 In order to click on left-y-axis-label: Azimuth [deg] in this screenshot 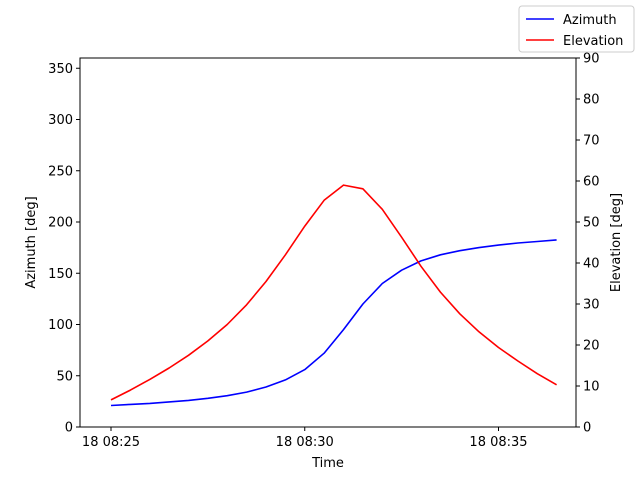, I will do `click(31, 242)`.